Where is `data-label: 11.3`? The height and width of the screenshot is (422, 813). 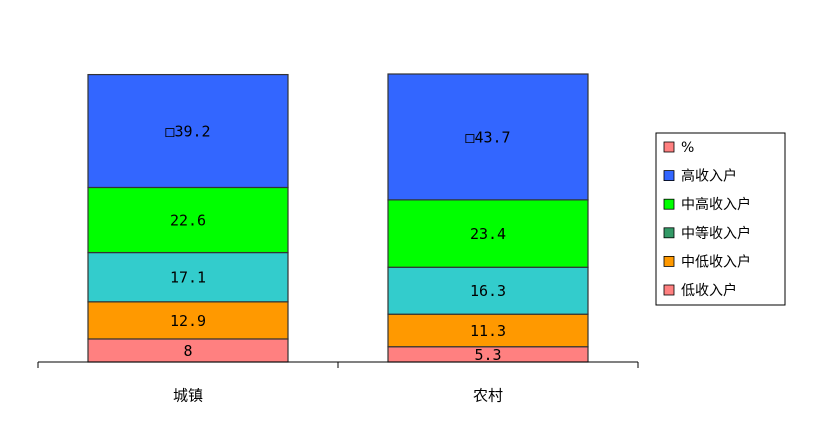
data-label: 11.3 is located at coordinates (488, 331).